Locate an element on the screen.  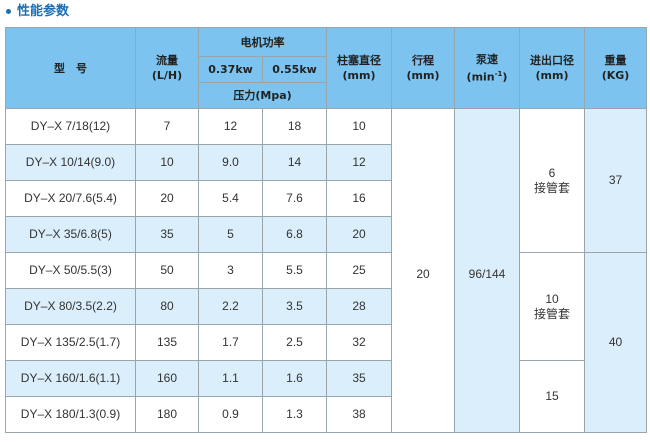
cell-model: DY–X 50/5.5(3) is located at coordinates (70, 270).